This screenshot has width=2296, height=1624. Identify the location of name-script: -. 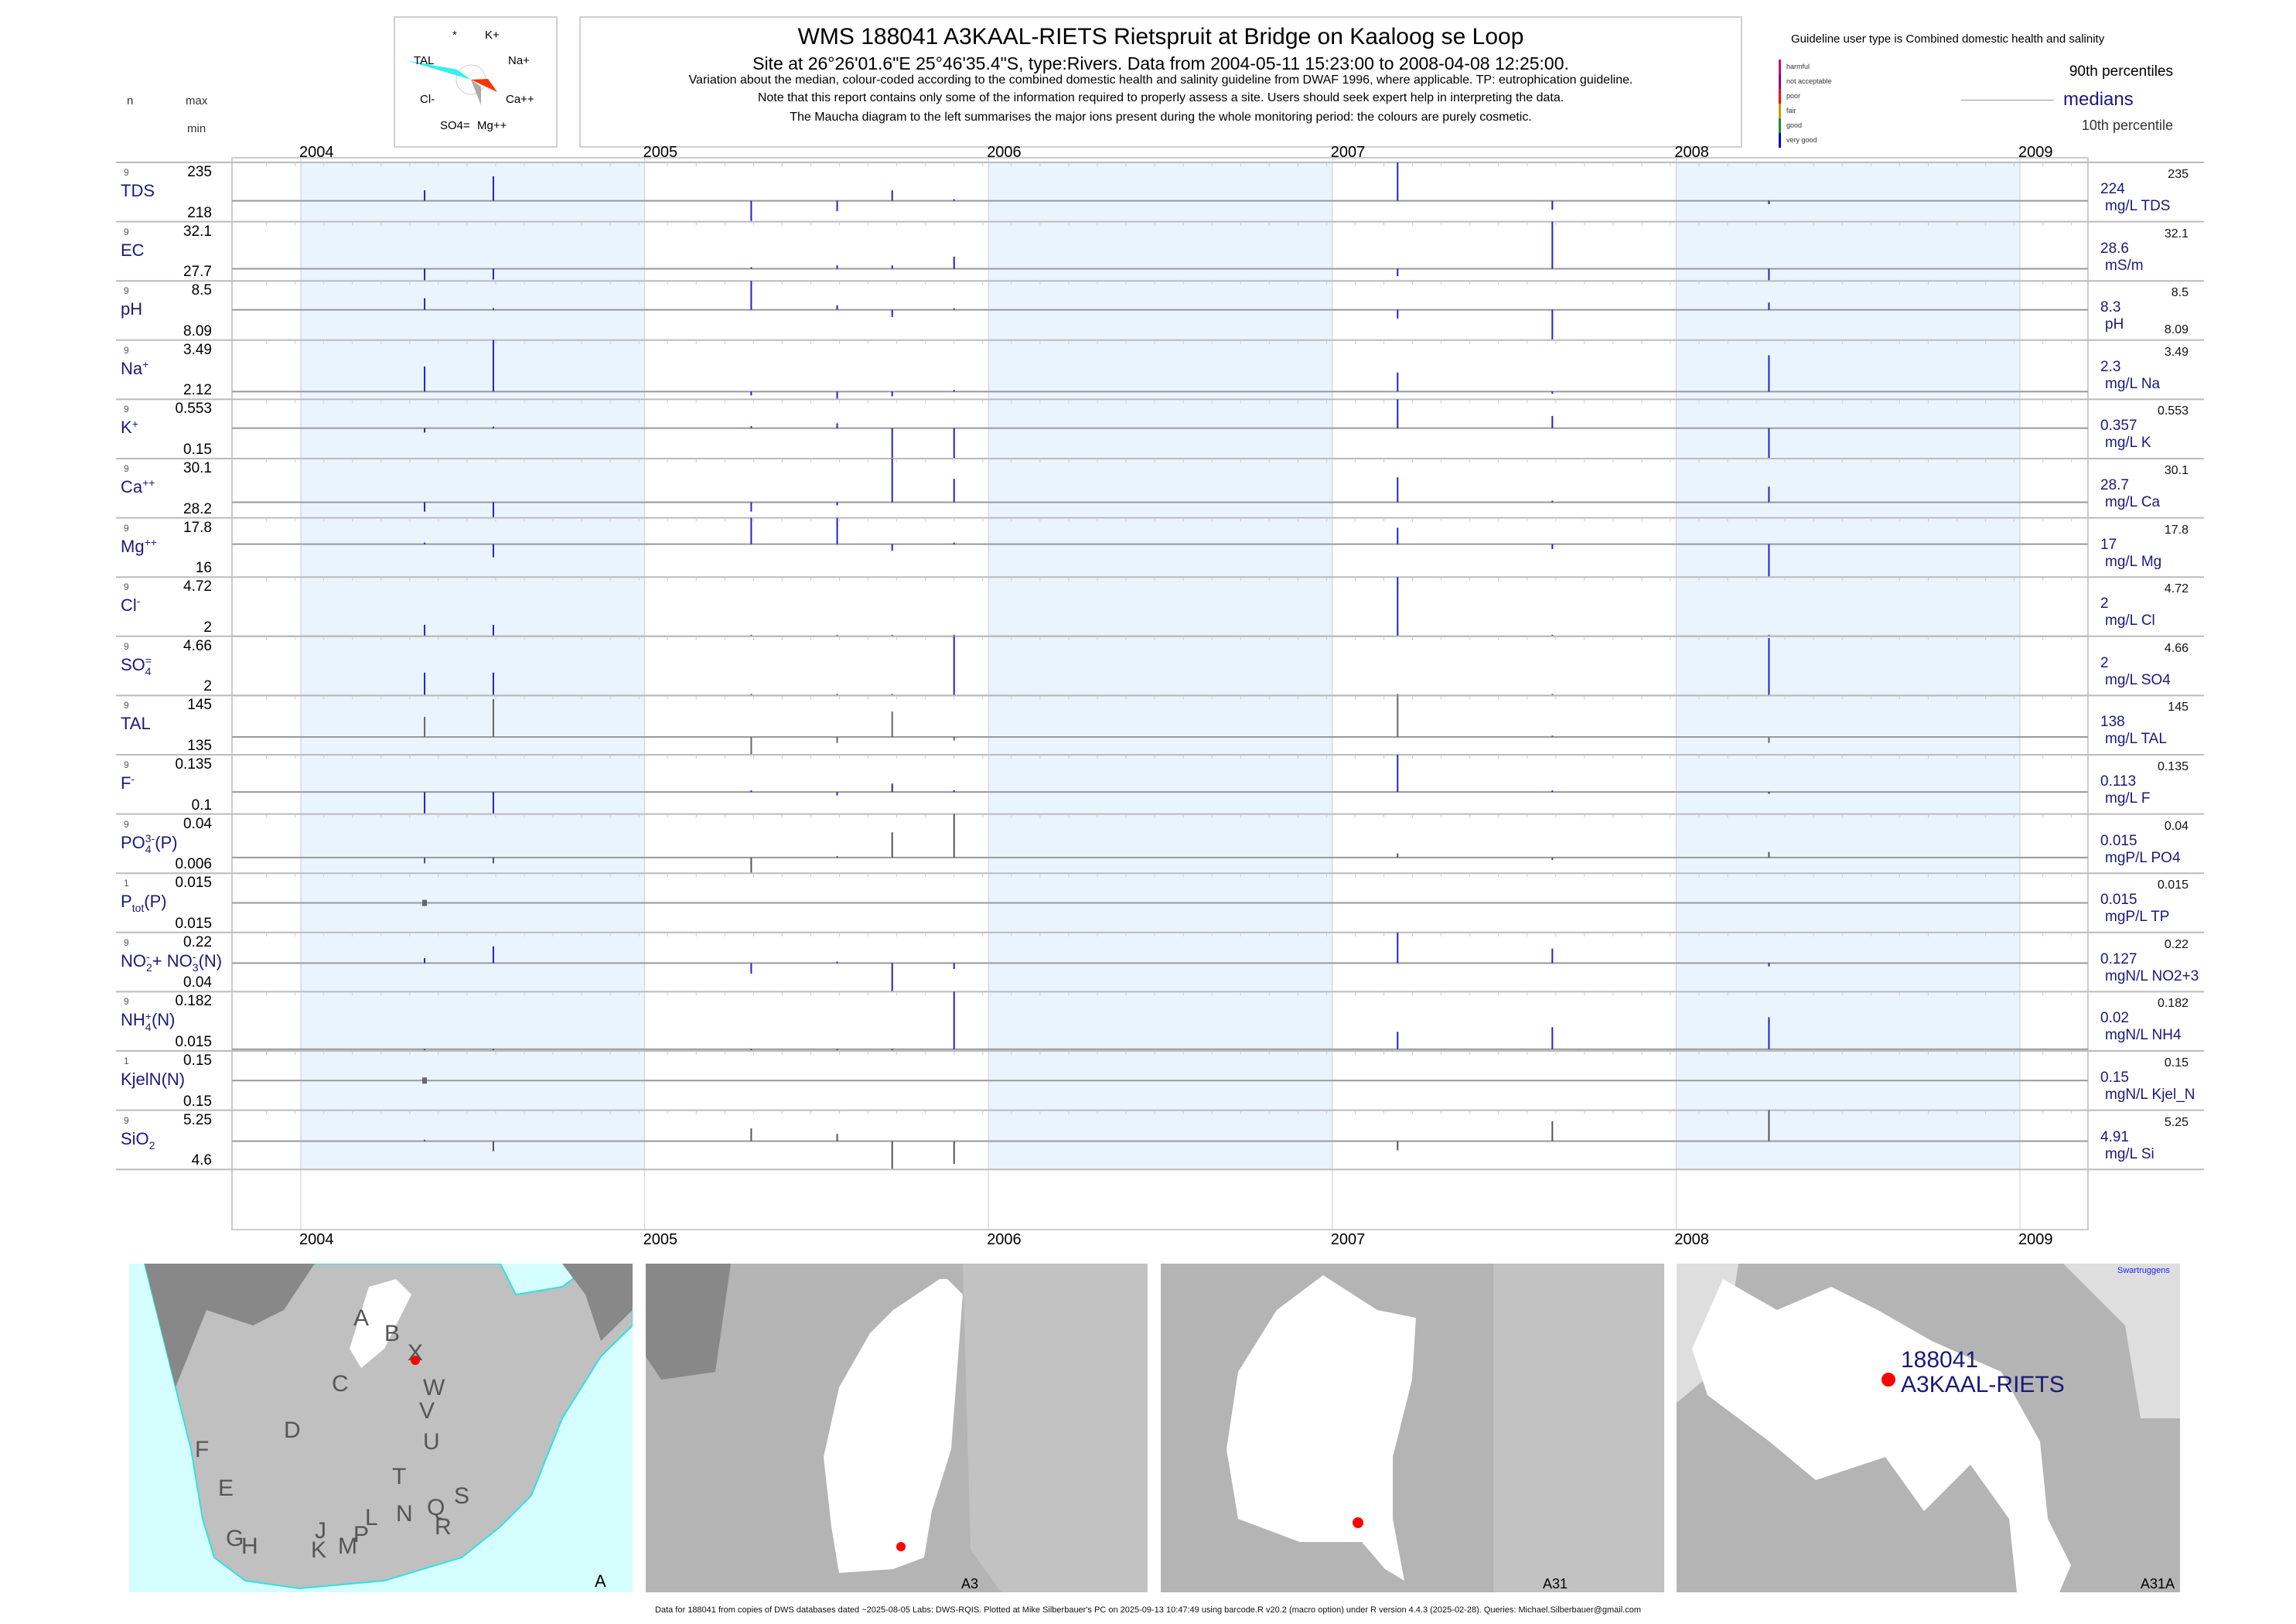
(138, 601).